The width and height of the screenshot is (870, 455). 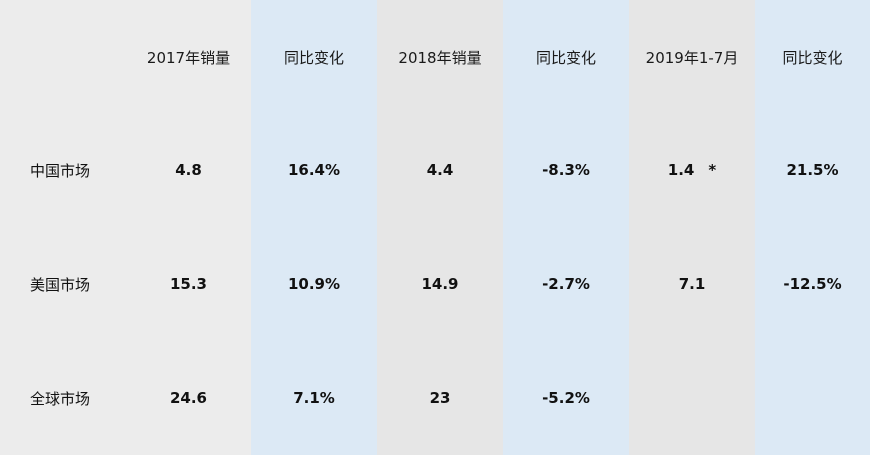 I want to click on footnote-asterisk: *, so click(x=712, y=170).